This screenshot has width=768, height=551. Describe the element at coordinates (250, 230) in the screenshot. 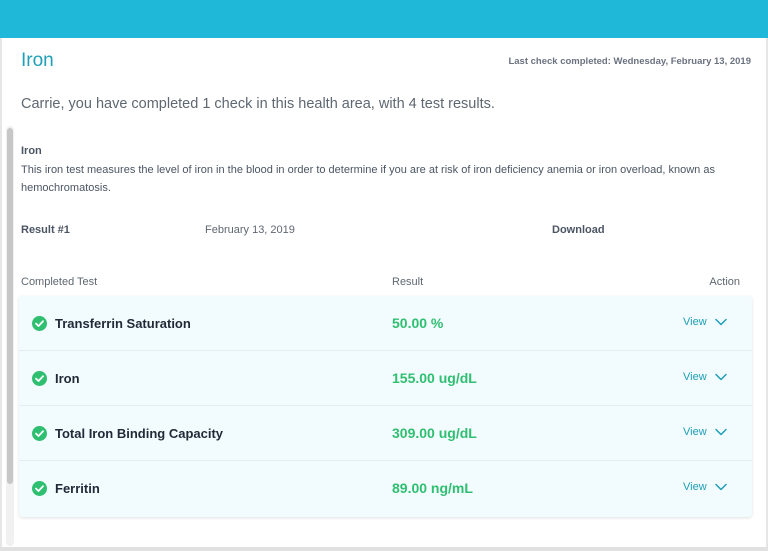

I see `result-date: February 13, 2019` at that location.